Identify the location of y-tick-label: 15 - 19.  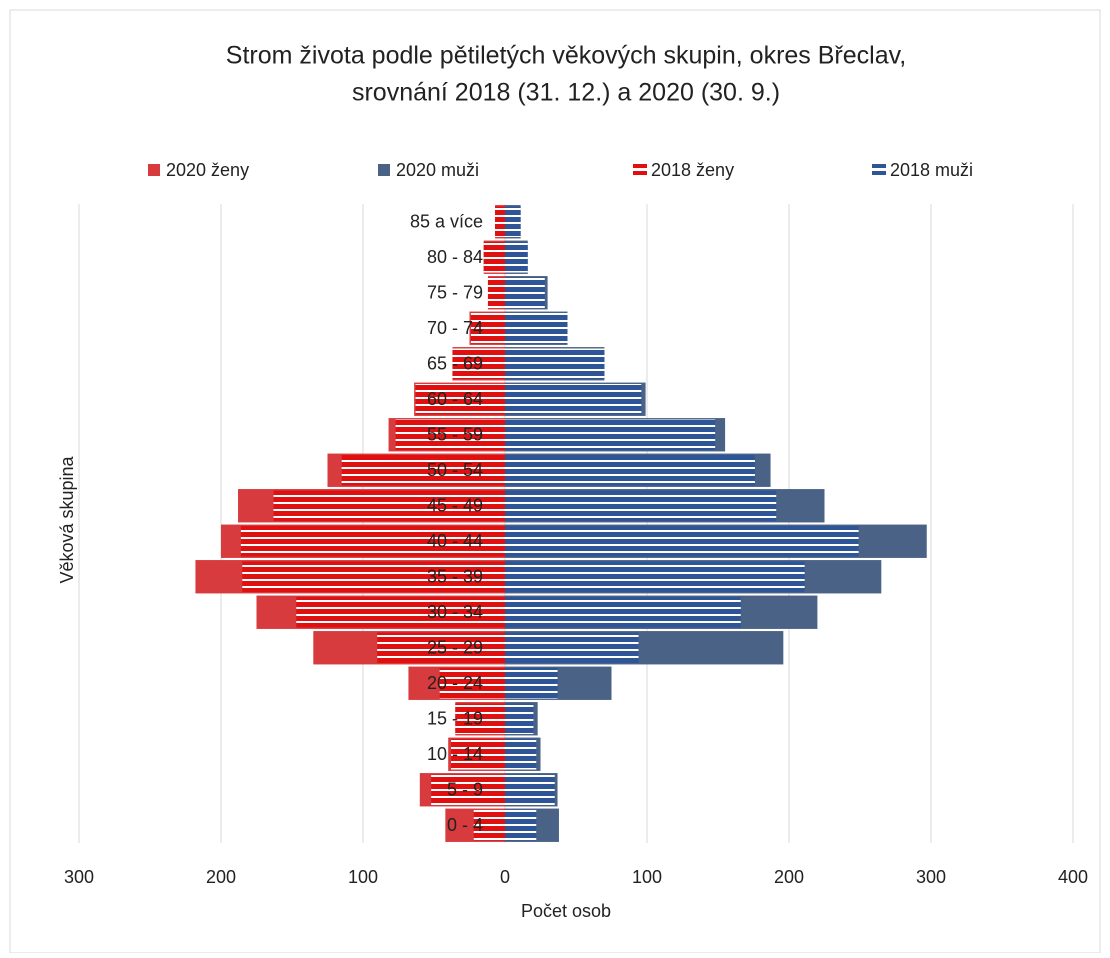
(455, 719).